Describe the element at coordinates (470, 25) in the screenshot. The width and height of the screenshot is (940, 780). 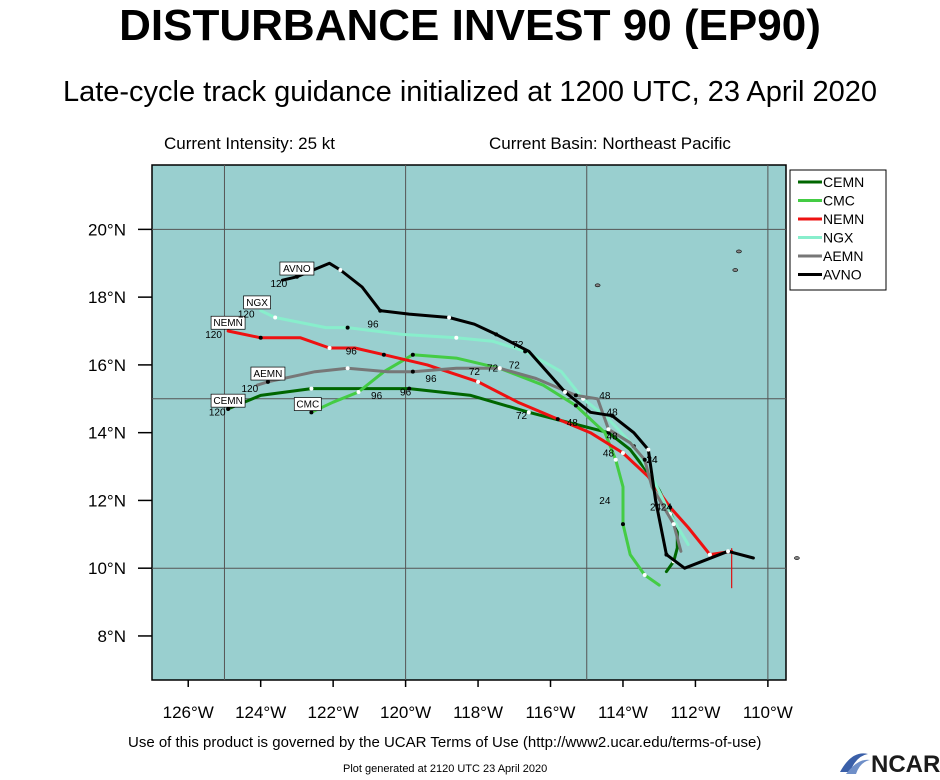
I see `page-title: DISTURBANCE INVEST 90 (EP90)` at that location.